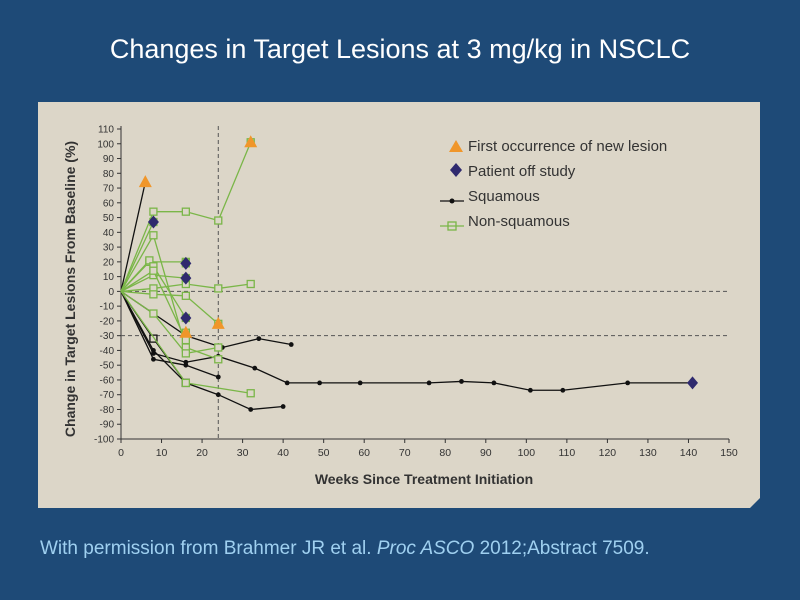 This screenshot has width=800, height=600. I want to click on y-tick-label: -80, so click(107, 410).